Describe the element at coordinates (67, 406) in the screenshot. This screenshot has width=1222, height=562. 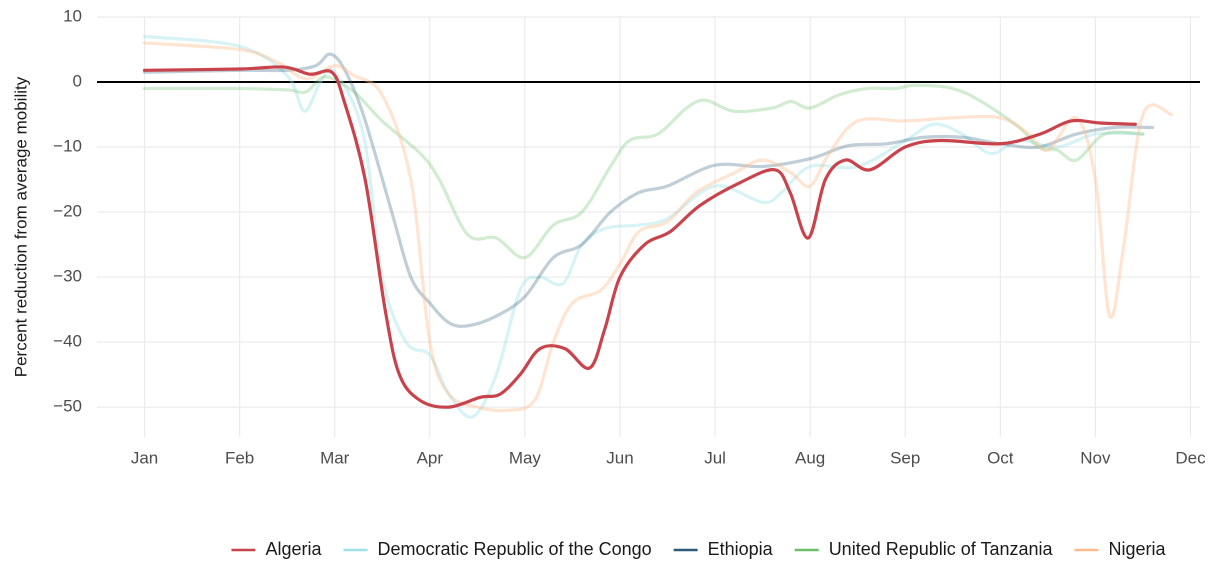
I see `y-tick-label: −50` at that location.